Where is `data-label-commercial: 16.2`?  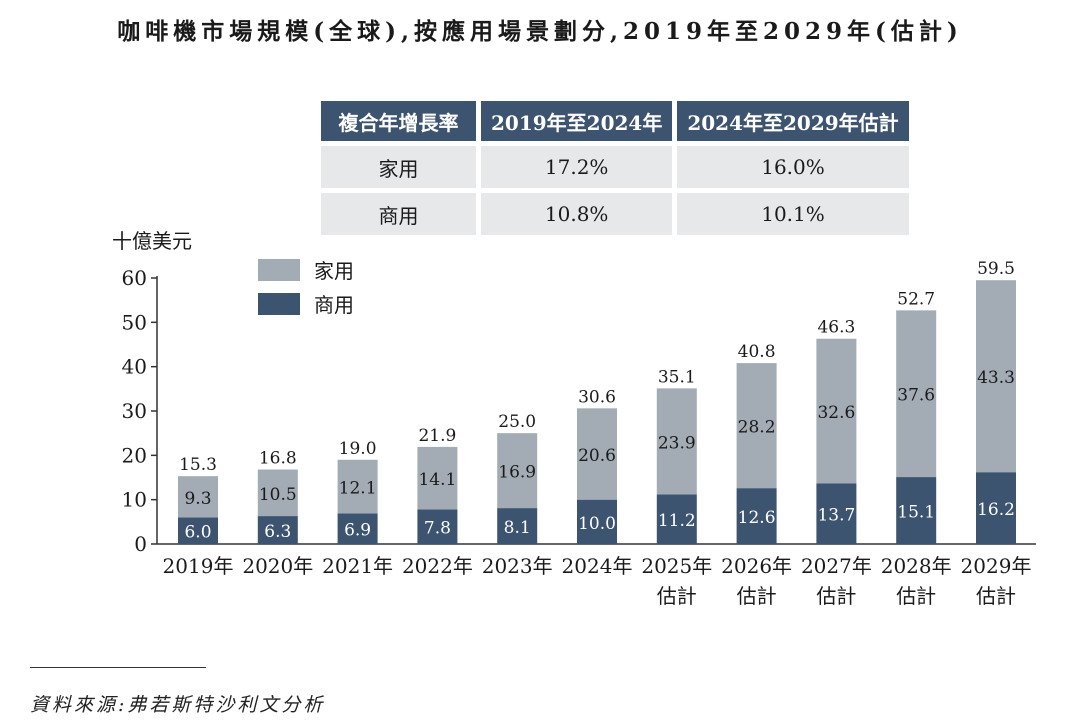
data-label-commercial: 16.2 is located at coordinates (996, 510).